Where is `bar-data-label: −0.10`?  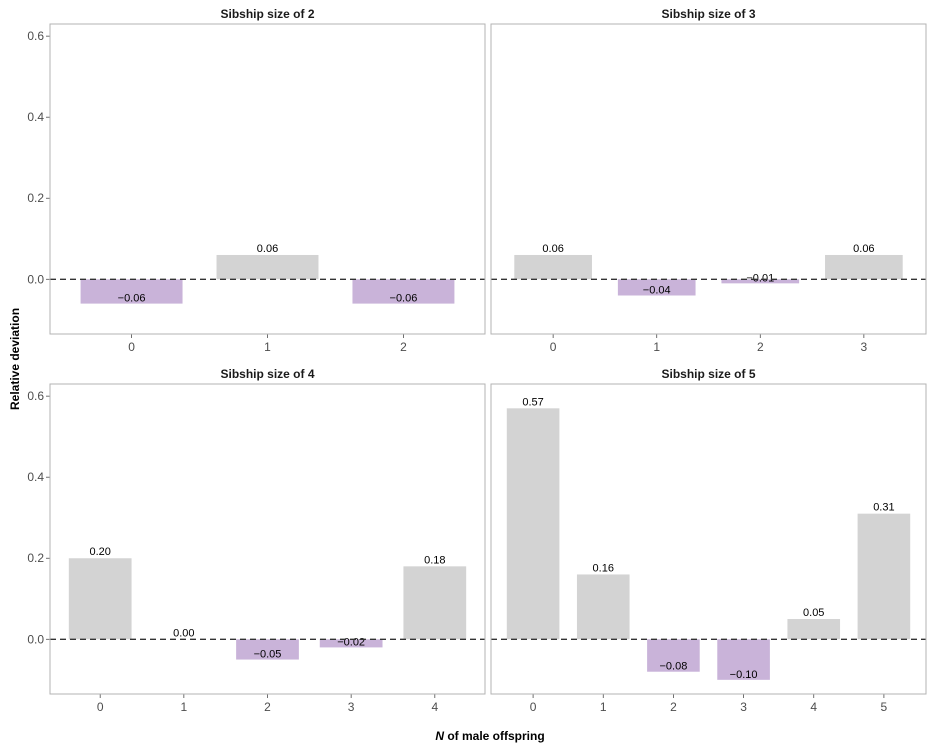 bar-data-label: −0.10 is located at coordinates (744, 675).